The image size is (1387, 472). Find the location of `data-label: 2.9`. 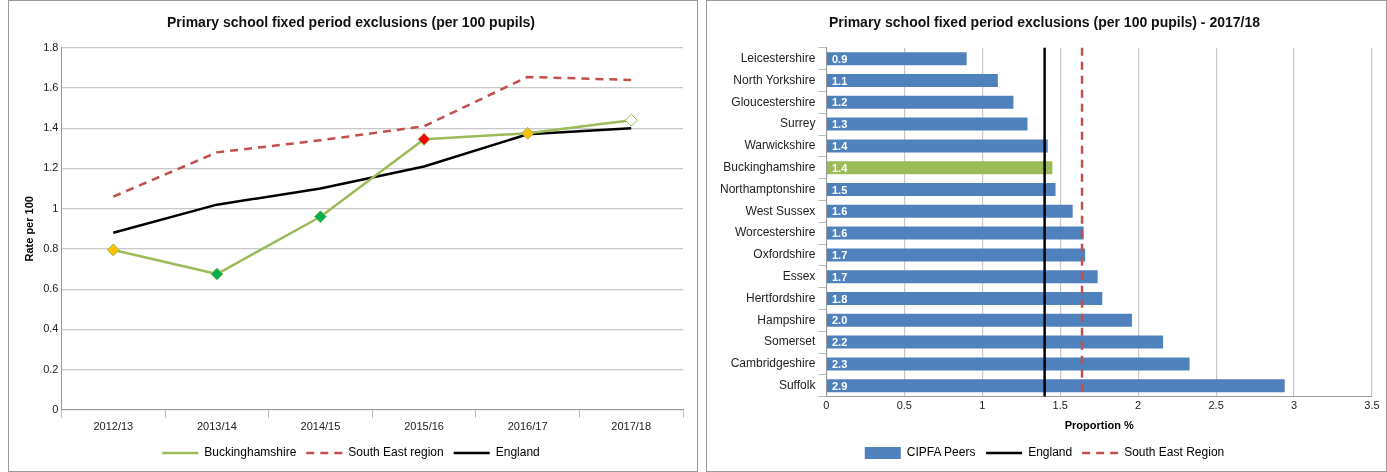

data-label: 2.9 is located at coordinates (839, 385).